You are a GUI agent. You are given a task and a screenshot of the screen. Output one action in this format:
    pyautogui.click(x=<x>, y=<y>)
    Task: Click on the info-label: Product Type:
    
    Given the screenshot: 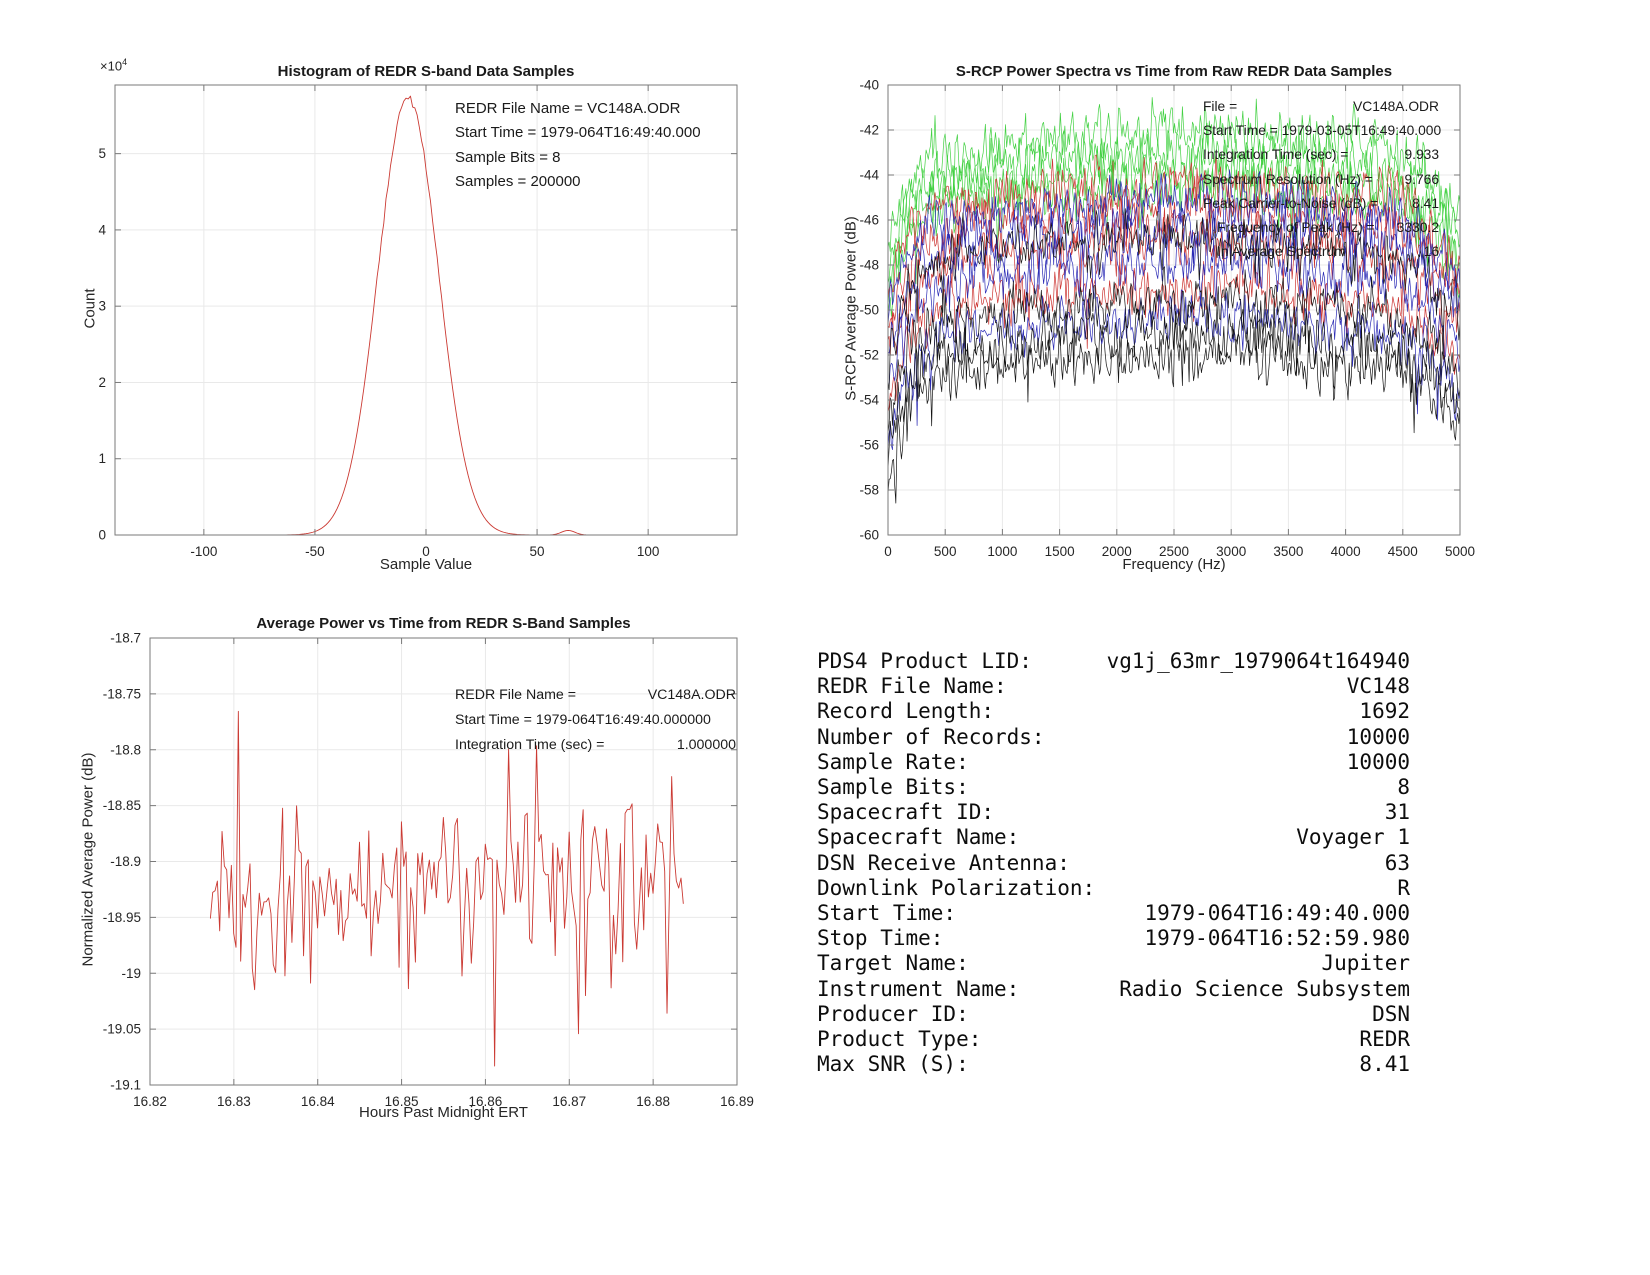 What is the action you would take?
    pyautogui.click(x=899, y=1039)
    